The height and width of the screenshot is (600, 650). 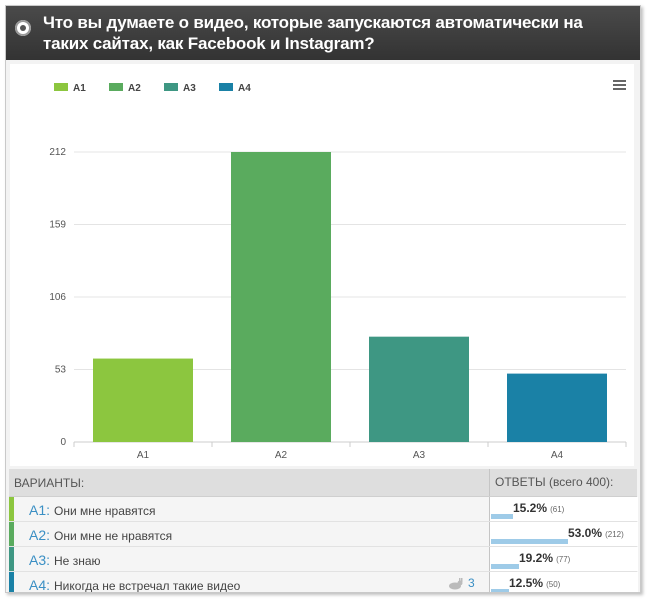 I want to click on answer-result: 19.2% (77), so click(x=563, y=559).